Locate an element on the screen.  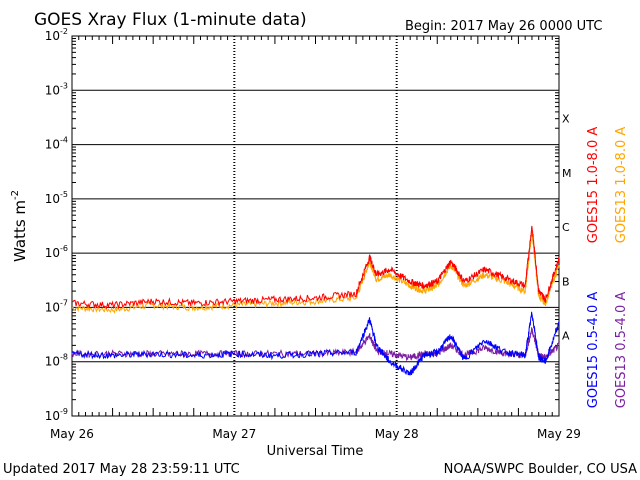
y-tick-label: 10⁻³ is located at coordinates (56, 89).